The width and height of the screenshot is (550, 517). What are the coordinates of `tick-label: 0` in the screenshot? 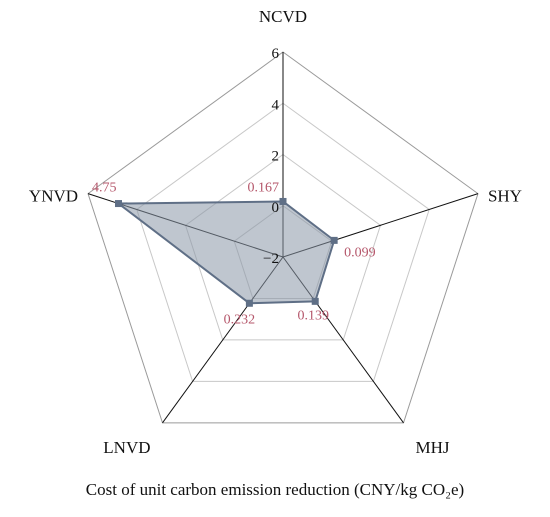 It's located at (276, 208).